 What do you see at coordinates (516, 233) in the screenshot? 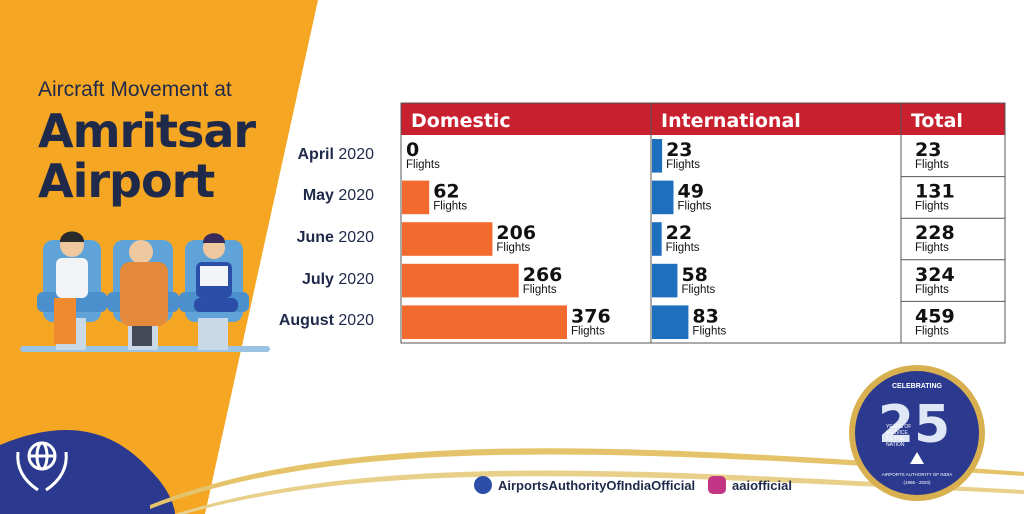
I see `data-label-domestic: 206` at bounding box center [516, 233].